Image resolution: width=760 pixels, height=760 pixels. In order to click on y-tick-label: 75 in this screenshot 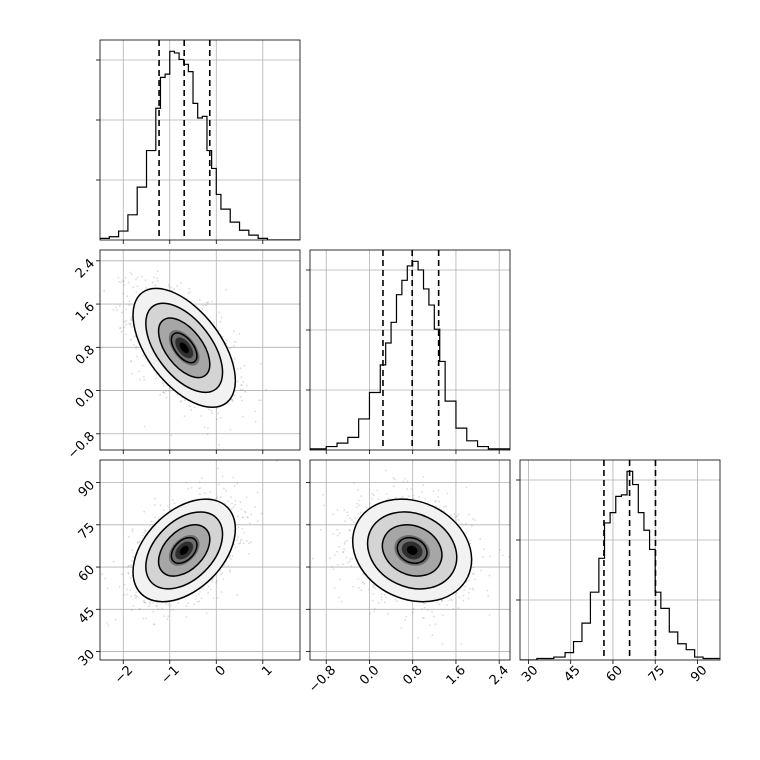, I will do `click(87, 531)`.